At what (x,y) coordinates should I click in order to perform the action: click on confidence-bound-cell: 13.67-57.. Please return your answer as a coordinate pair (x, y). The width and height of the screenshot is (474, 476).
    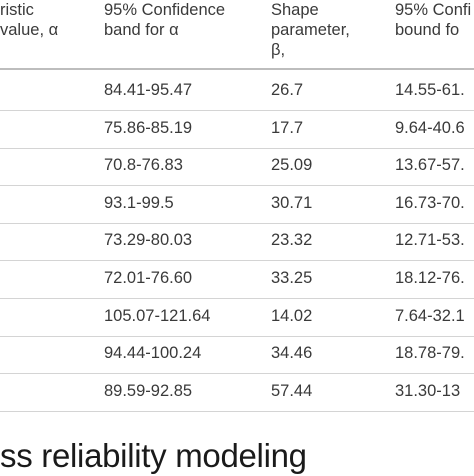
    Looking at the image, I should click on (430, 165).